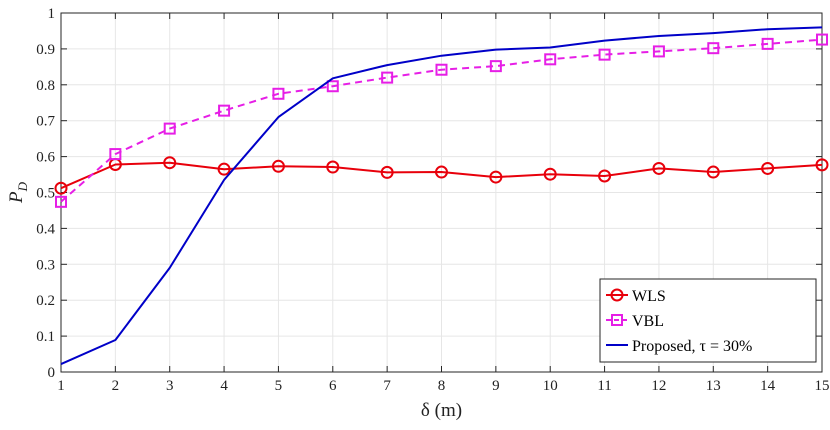  What do you see at coordinates (822, 386) in the screenshot?
I see `x-tick-label: 15` at bounding box center [822, 386].